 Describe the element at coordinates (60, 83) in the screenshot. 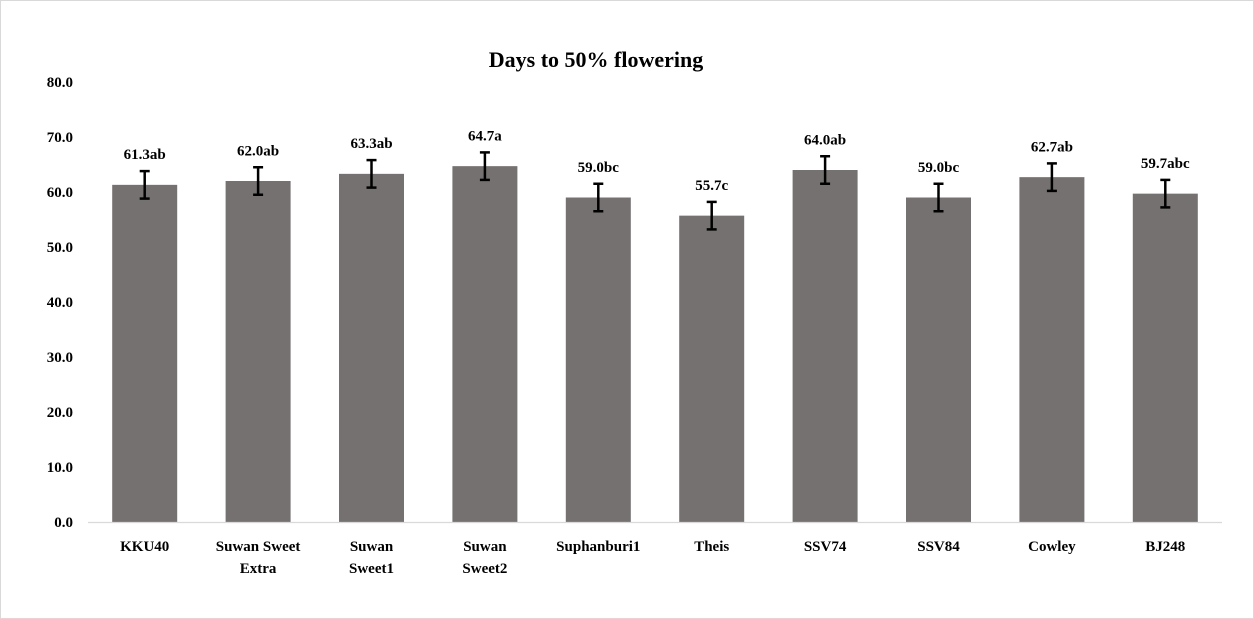

I see `y-tick-label: 80.0` at that location.